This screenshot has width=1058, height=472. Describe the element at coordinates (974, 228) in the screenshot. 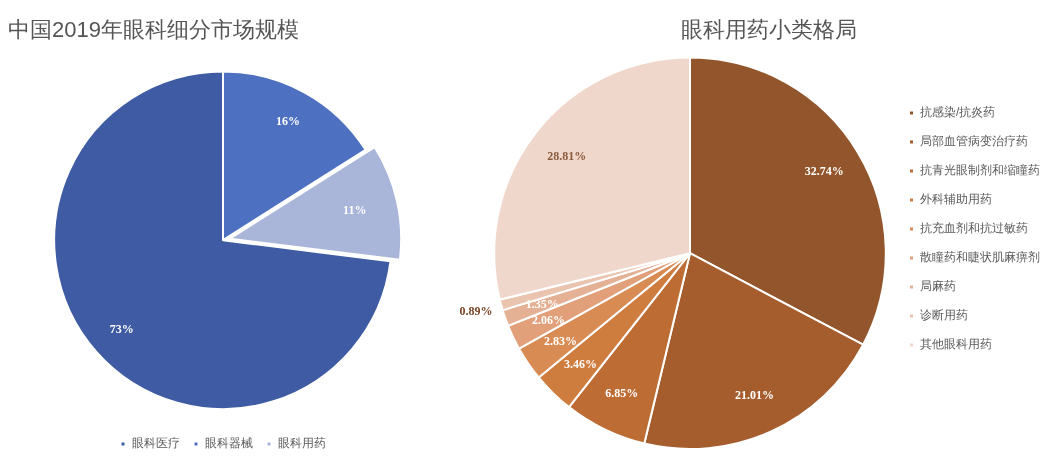

I see `legend-label: 抗充血剂和抗过敏药` at that location.